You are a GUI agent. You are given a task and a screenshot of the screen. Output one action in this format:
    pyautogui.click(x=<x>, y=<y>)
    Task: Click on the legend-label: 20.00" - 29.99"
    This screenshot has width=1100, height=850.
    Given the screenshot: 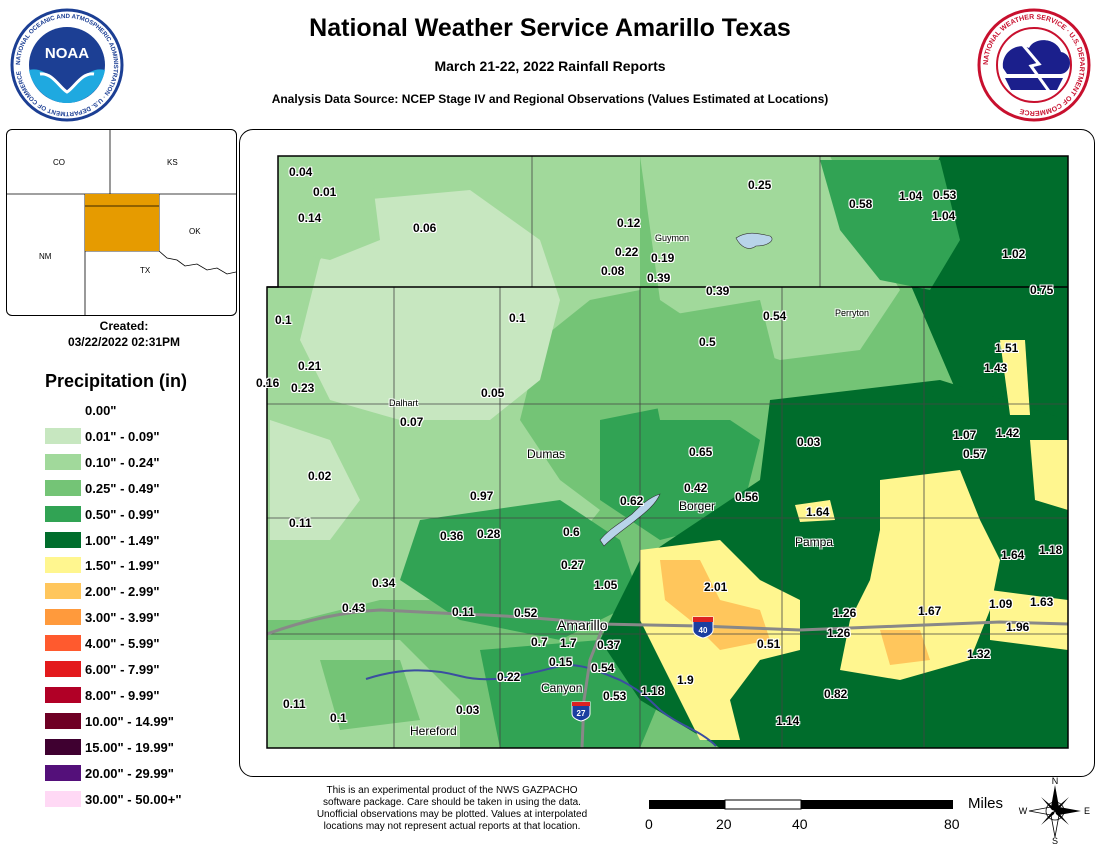 What is the action you would take?
    pyautogui.click(x=129, y=773)
    